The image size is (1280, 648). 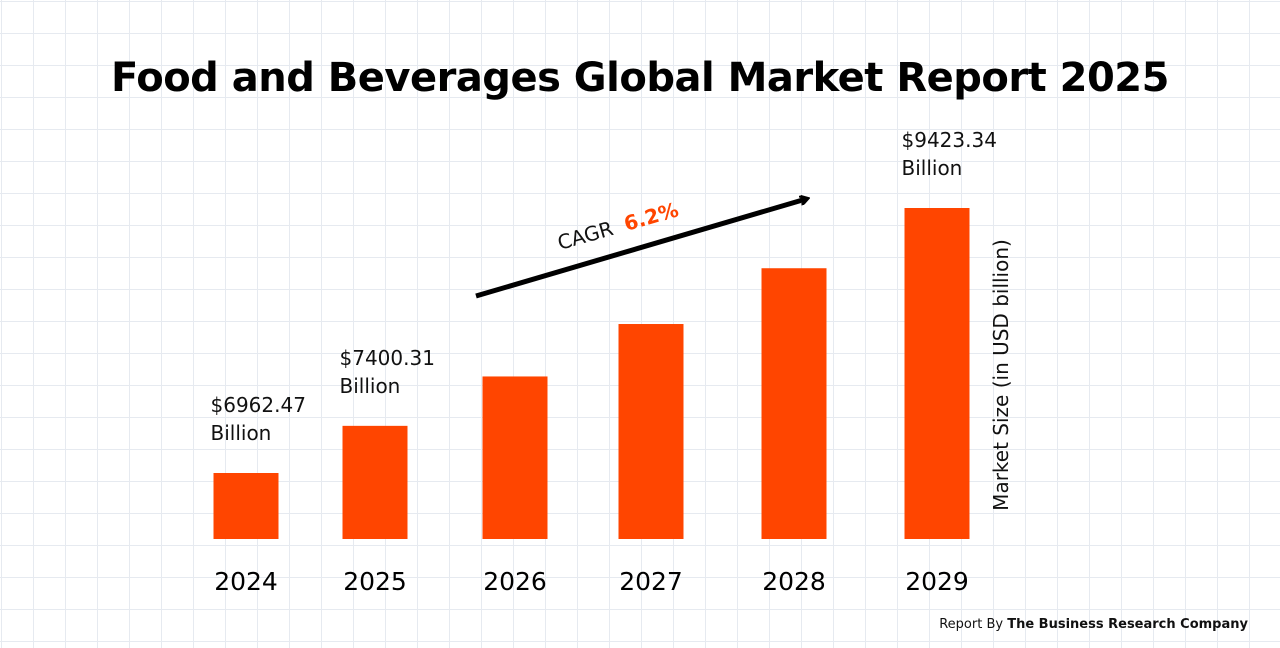 I want to click on bar-2024, so click(x=246, y=506).